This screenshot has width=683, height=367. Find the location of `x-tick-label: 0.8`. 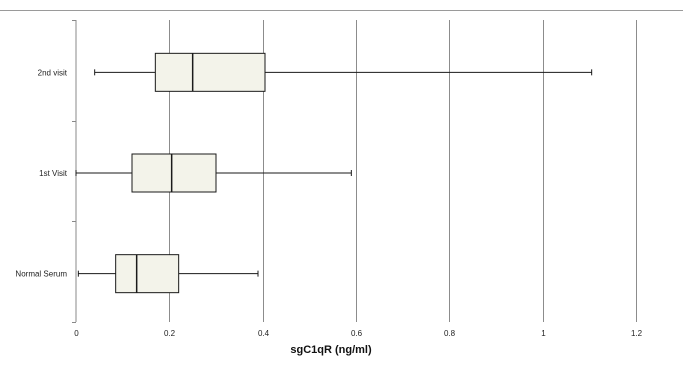

x-tick-label: 0.8 is located at coordinates (450, 333).